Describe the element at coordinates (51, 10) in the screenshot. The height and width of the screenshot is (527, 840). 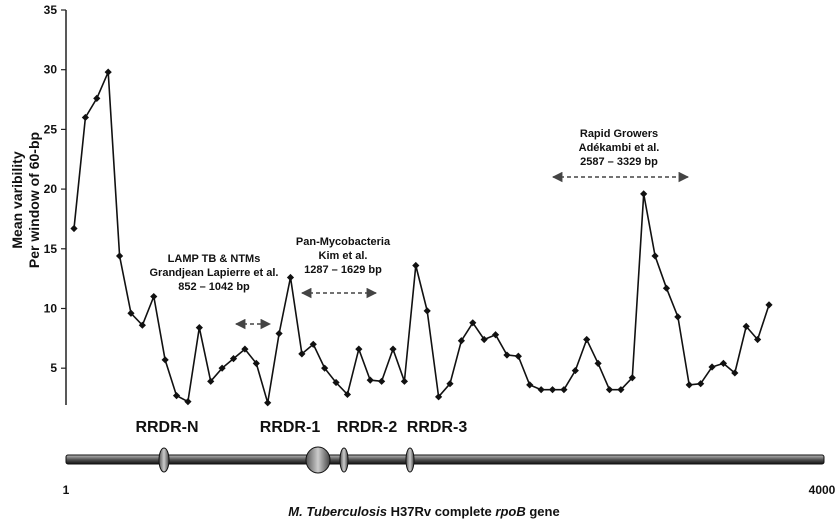
I see `y-tick-label: 35` at that location.